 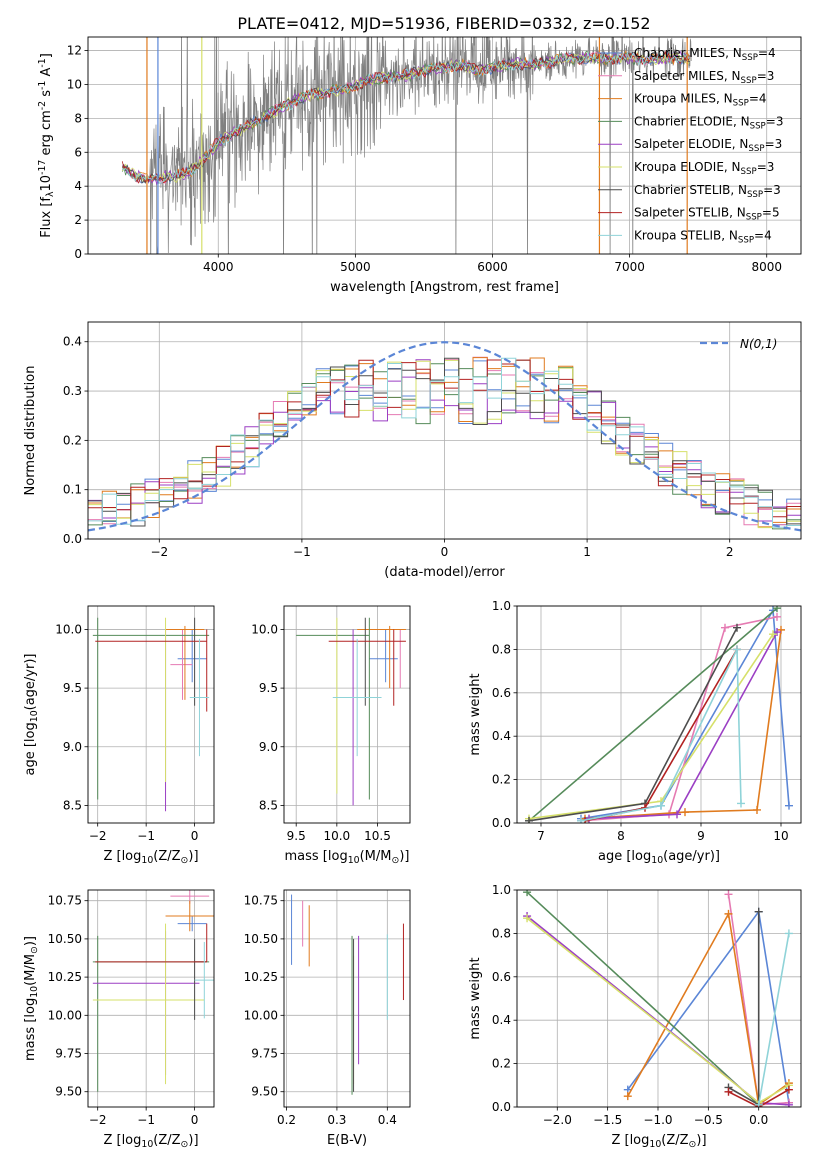 What do you see at coordinates (218, 267) in the screenshot?
I see `x-tick-label: 4000` at bounding box center [218, 267].